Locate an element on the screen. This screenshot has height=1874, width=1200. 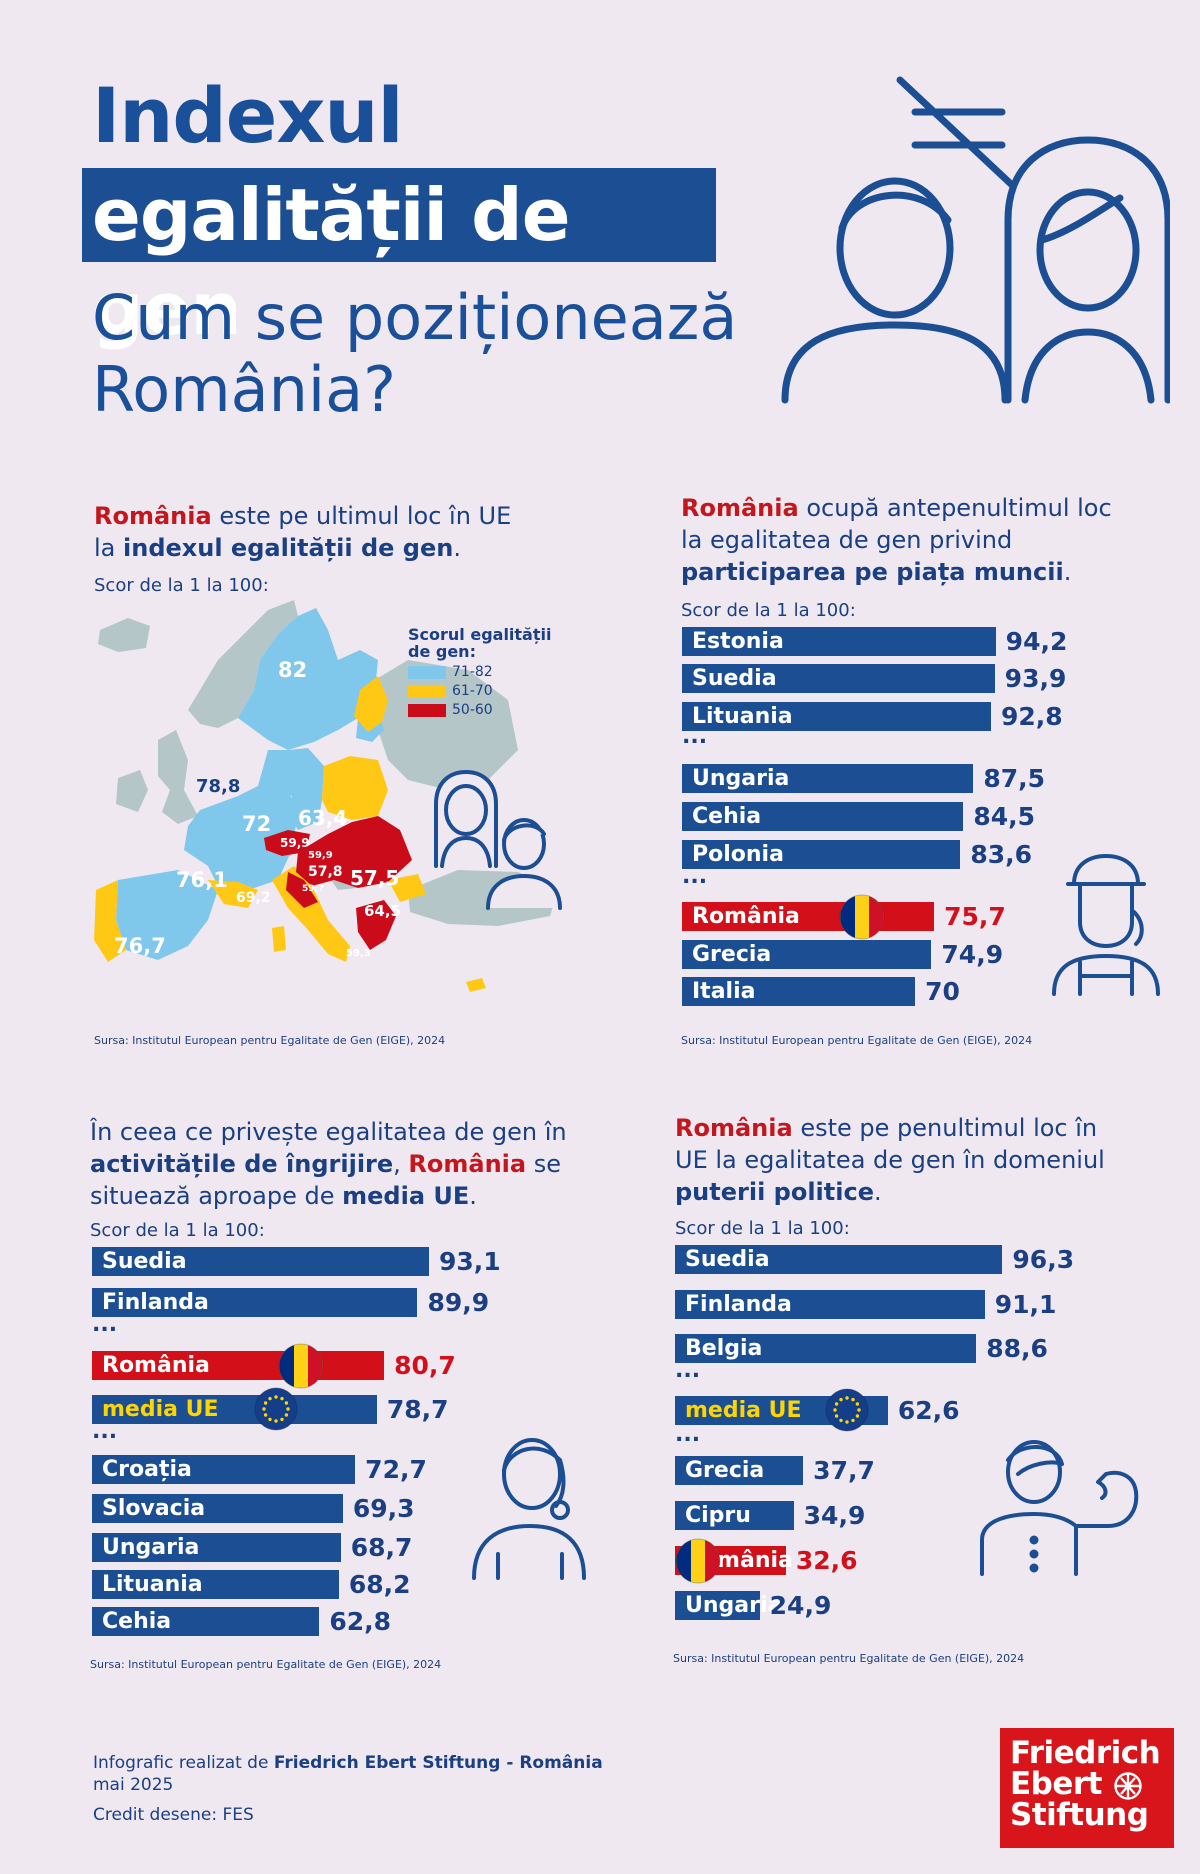
panel1-intro-text-b: la is located at coordinates (109, 548).